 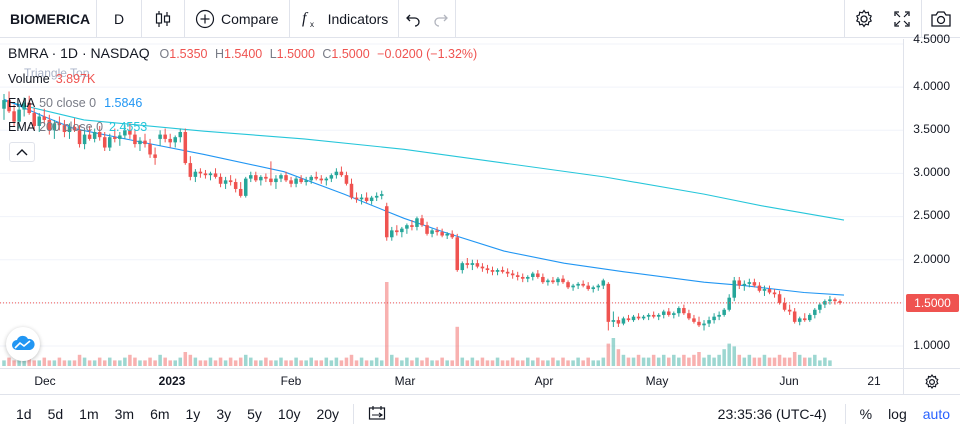 I want to click on range-5y-button: 5y, so click(x=254, y=414).